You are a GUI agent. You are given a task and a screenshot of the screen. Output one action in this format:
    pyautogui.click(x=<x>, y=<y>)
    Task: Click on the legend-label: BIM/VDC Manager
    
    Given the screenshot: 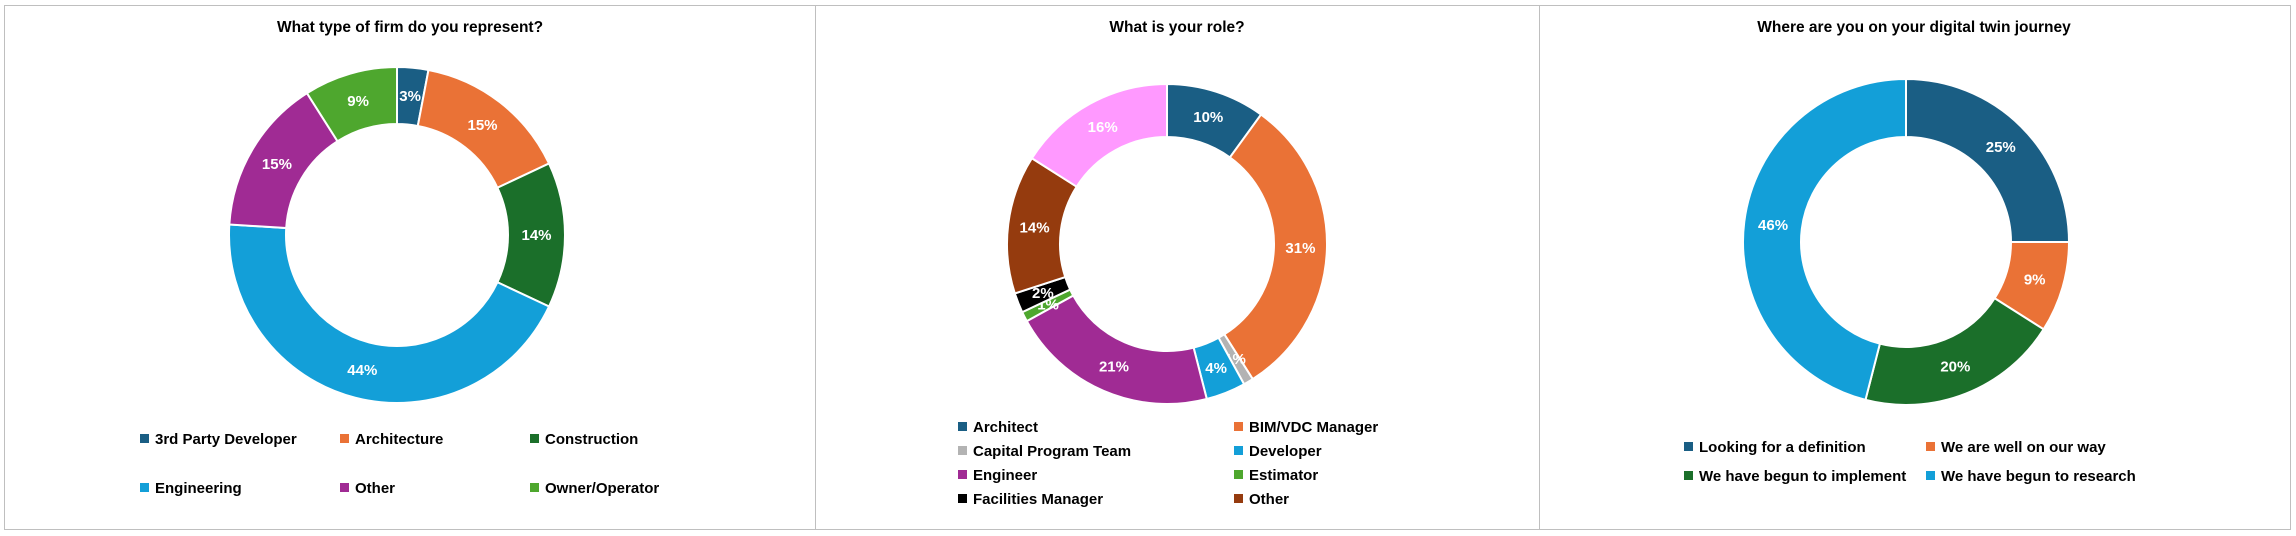 What is the action you would take?
    pyautogui.click(x=1313, y=427)
    